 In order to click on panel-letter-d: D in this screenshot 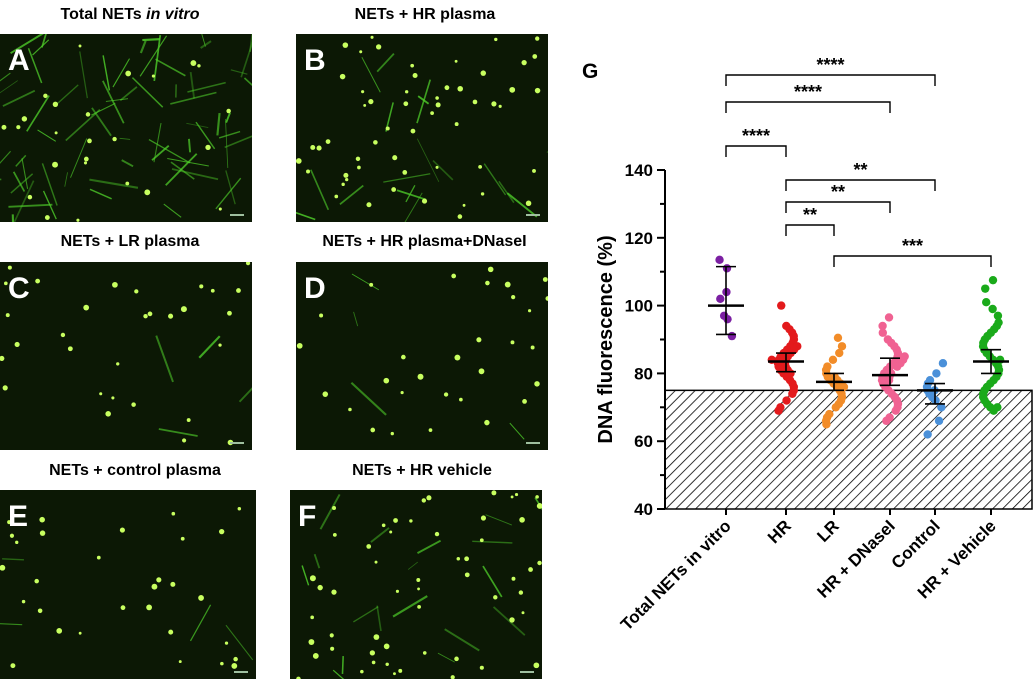, I will do `click(315, 289)`.